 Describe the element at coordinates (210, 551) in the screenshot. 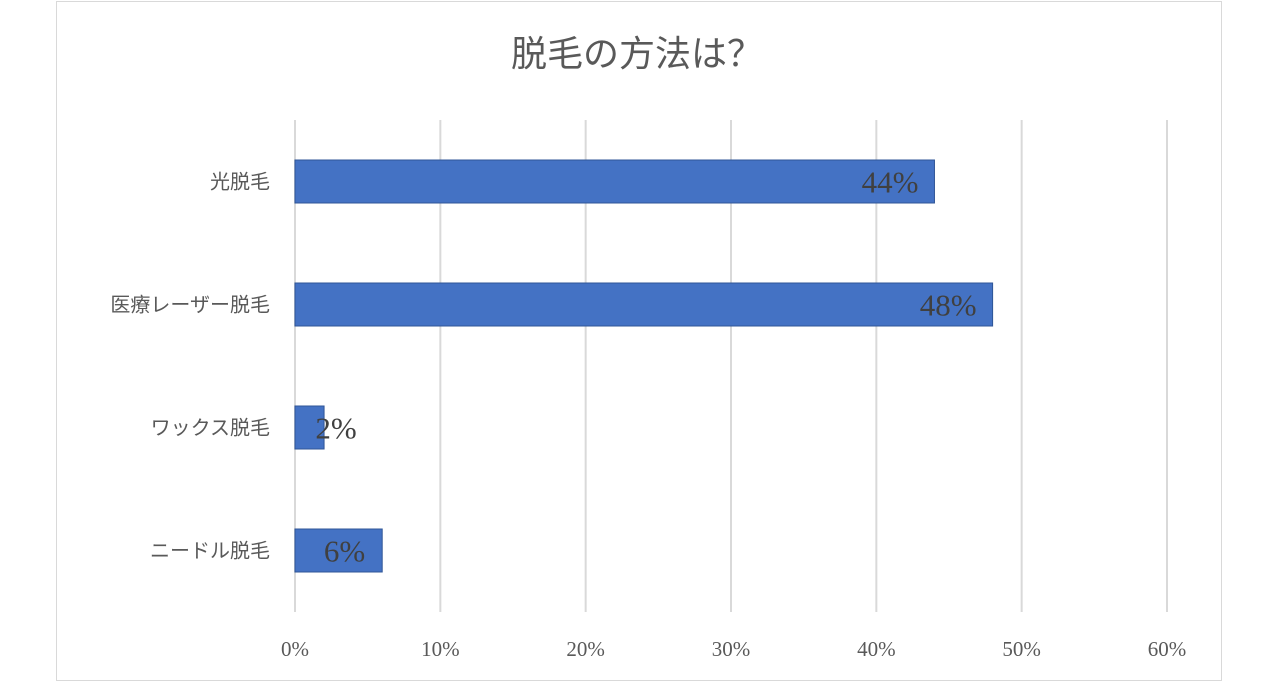

I see `category-label: ニードル脱毛` at that location.